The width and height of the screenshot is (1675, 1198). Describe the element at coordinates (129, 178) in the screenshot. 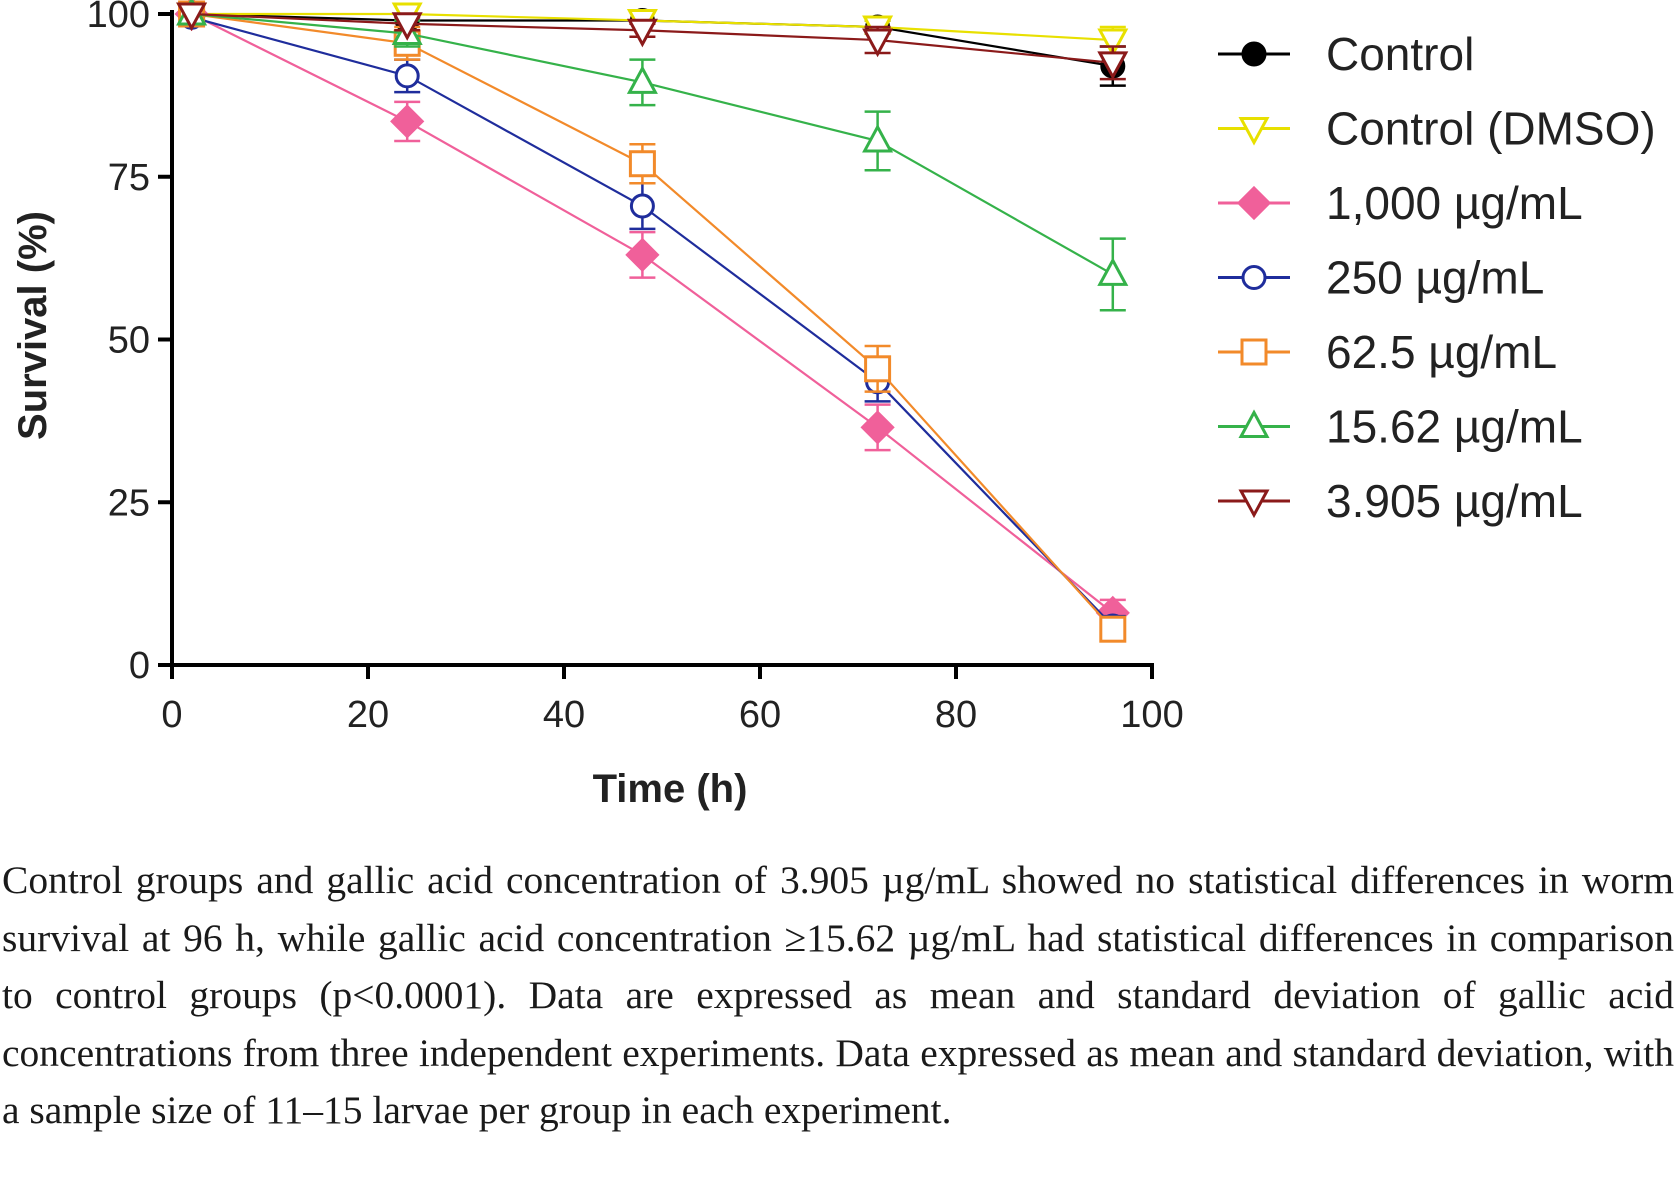

I see `y-tick-label: 75` at that location.